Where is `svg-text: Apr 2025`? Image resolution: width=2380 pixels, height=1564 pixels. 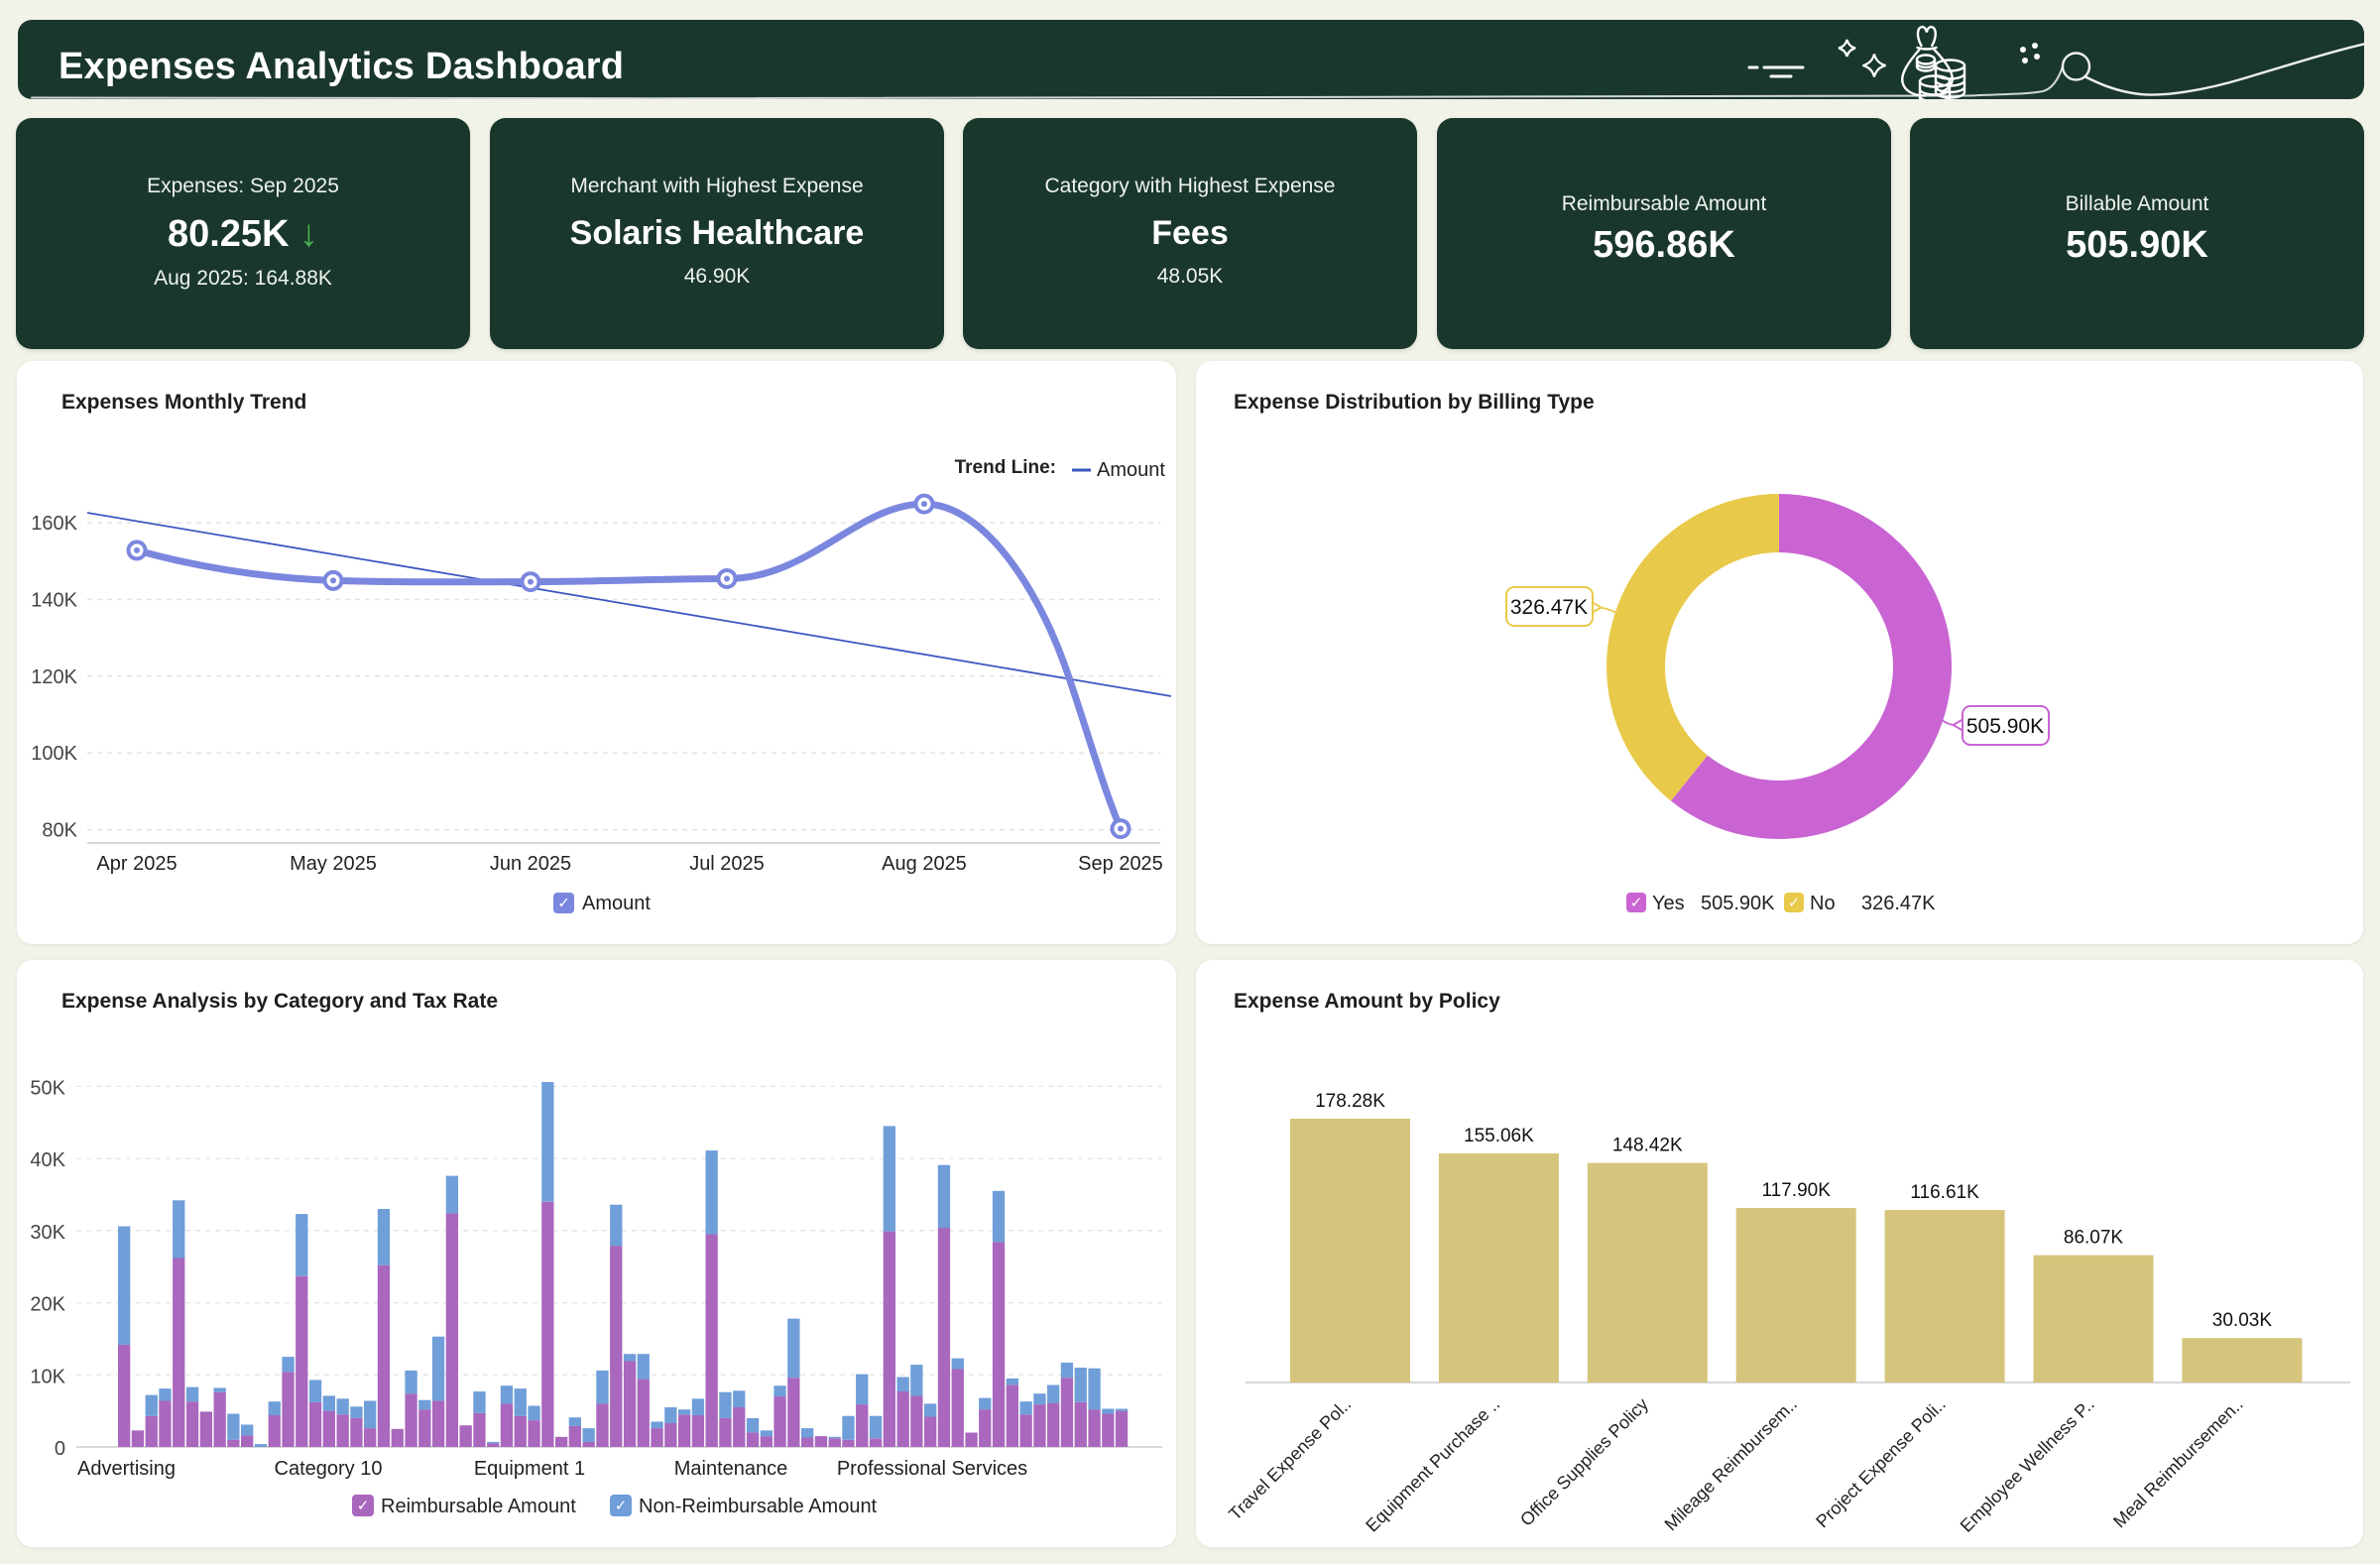 svg-text: Apr 2025 is located at coordinates (136, 864).